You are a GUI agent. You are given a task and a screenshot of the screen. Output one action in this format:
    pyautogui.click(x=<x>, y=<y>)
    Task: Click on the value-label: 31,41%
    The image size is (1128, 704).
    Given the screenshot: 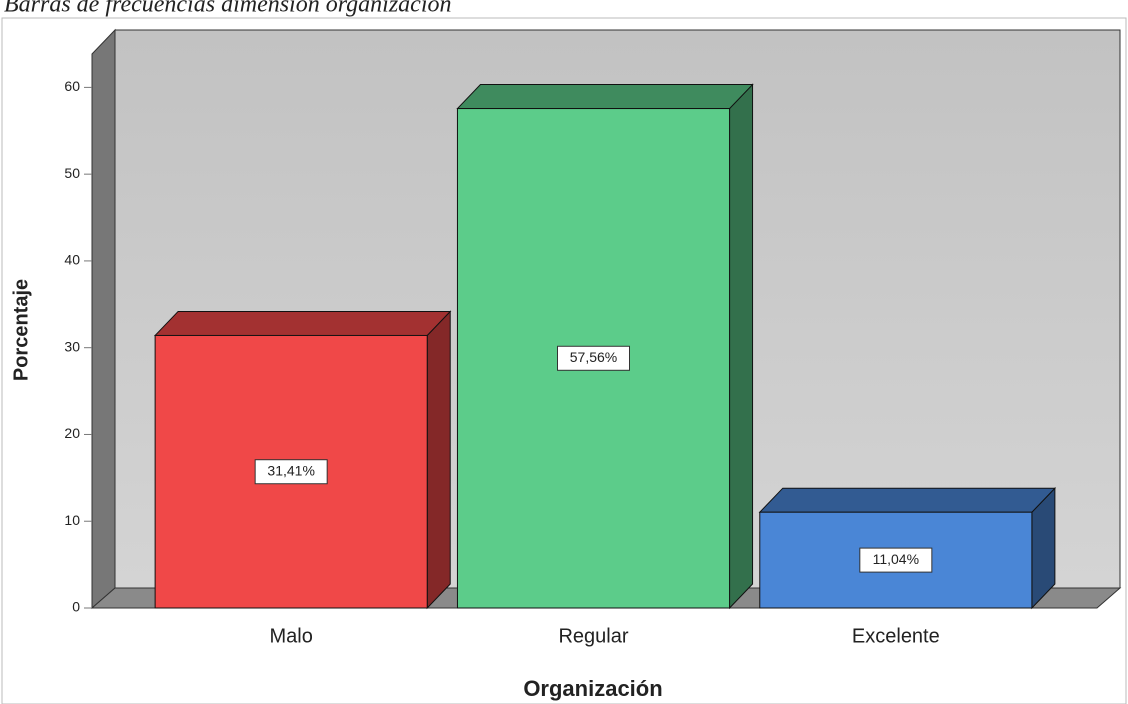 What is the action you would take?
    pyautogui.click(x=290, y=470)
    